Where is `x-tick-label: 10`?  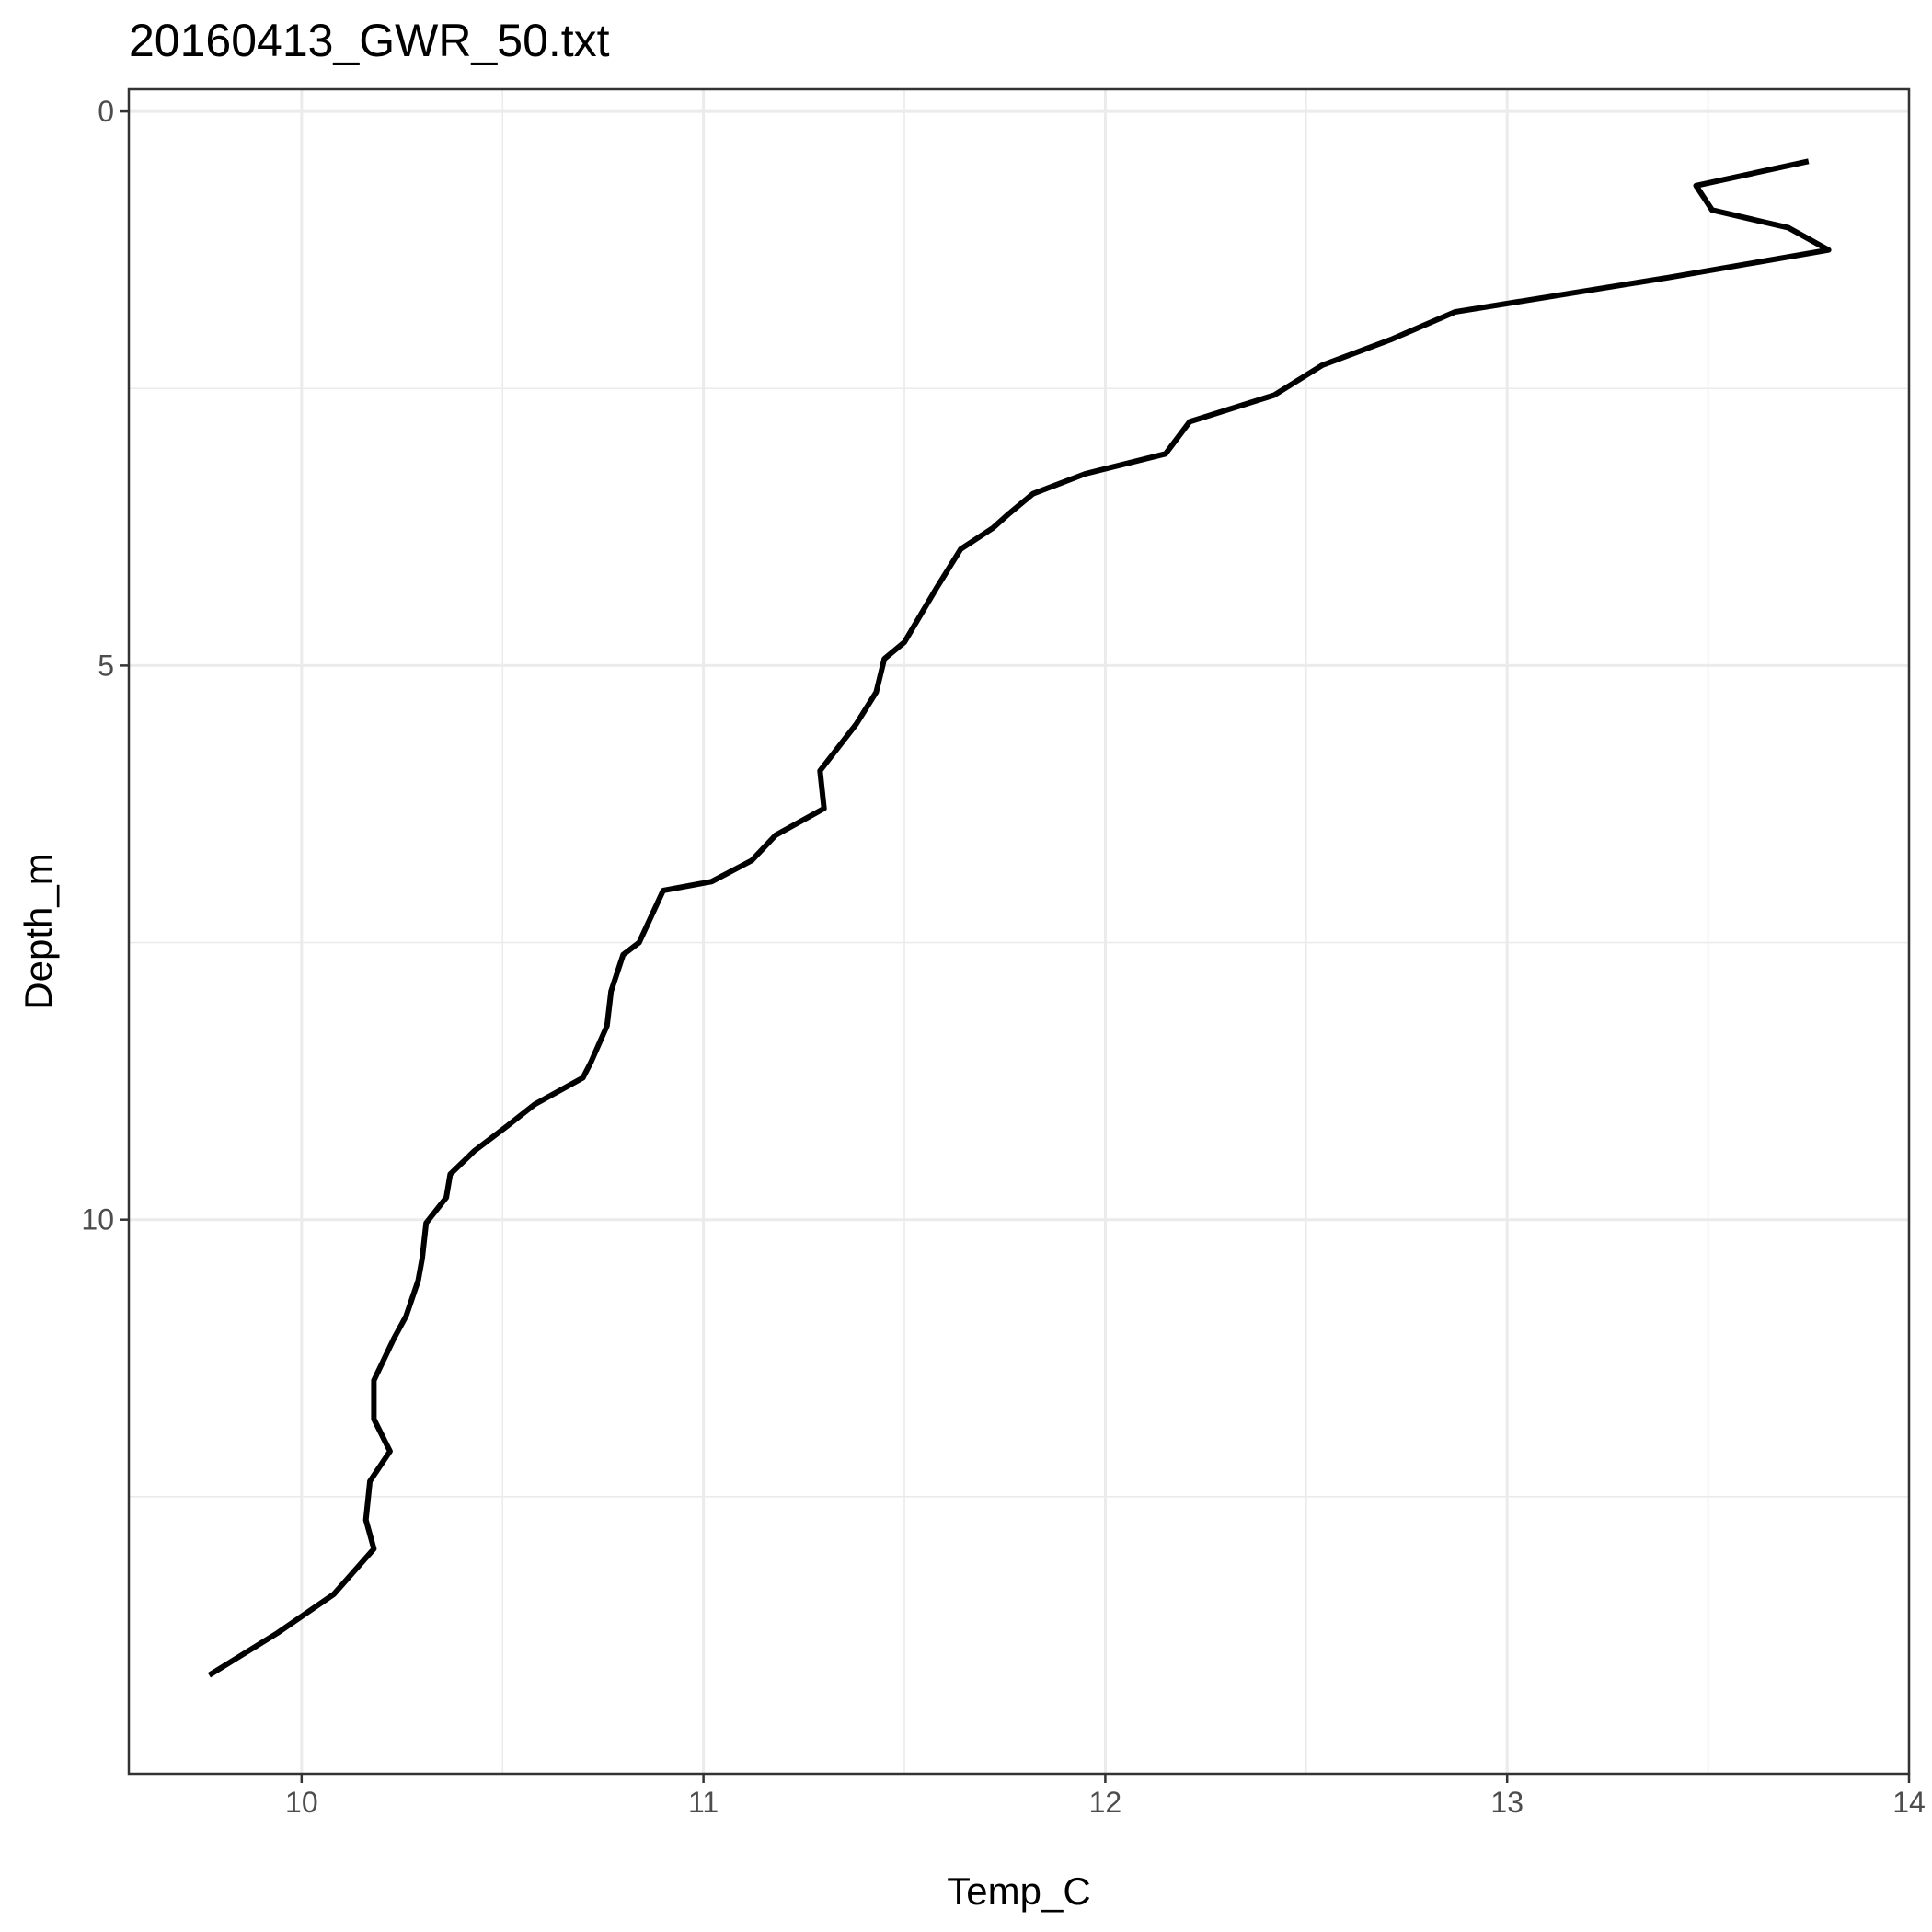 x-tick-label: 10 is located at coordinates (301, 1802).